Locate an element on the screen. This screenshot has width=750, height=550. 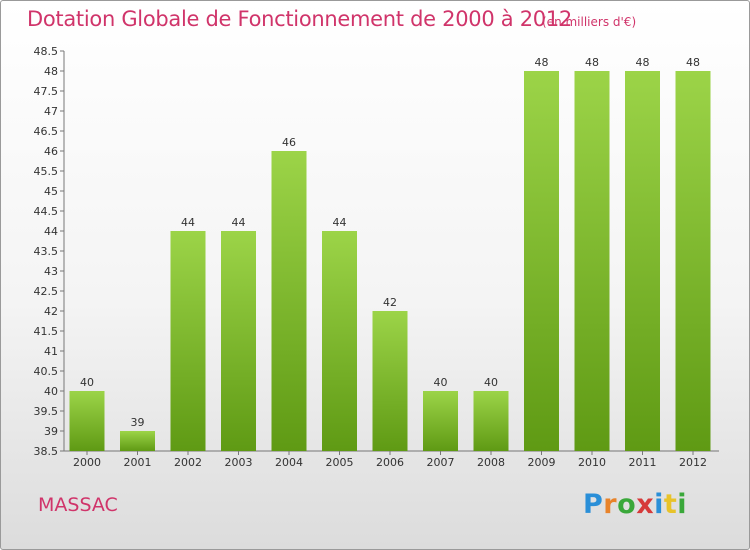
y-tick-label: 38.5 is located at coordinates (46, 451).